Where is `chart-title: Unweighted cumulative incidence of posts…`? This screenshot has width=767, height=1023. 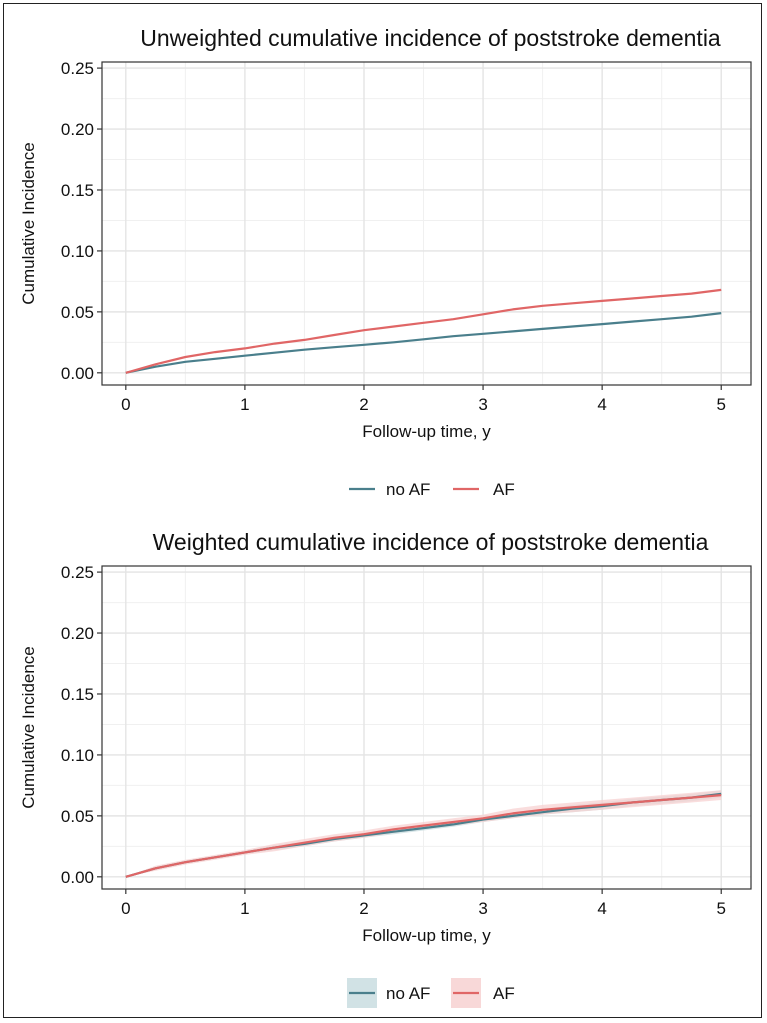
chart-title: Unweighted cumulative incidence of posts… is located at coordinates (430, 38).